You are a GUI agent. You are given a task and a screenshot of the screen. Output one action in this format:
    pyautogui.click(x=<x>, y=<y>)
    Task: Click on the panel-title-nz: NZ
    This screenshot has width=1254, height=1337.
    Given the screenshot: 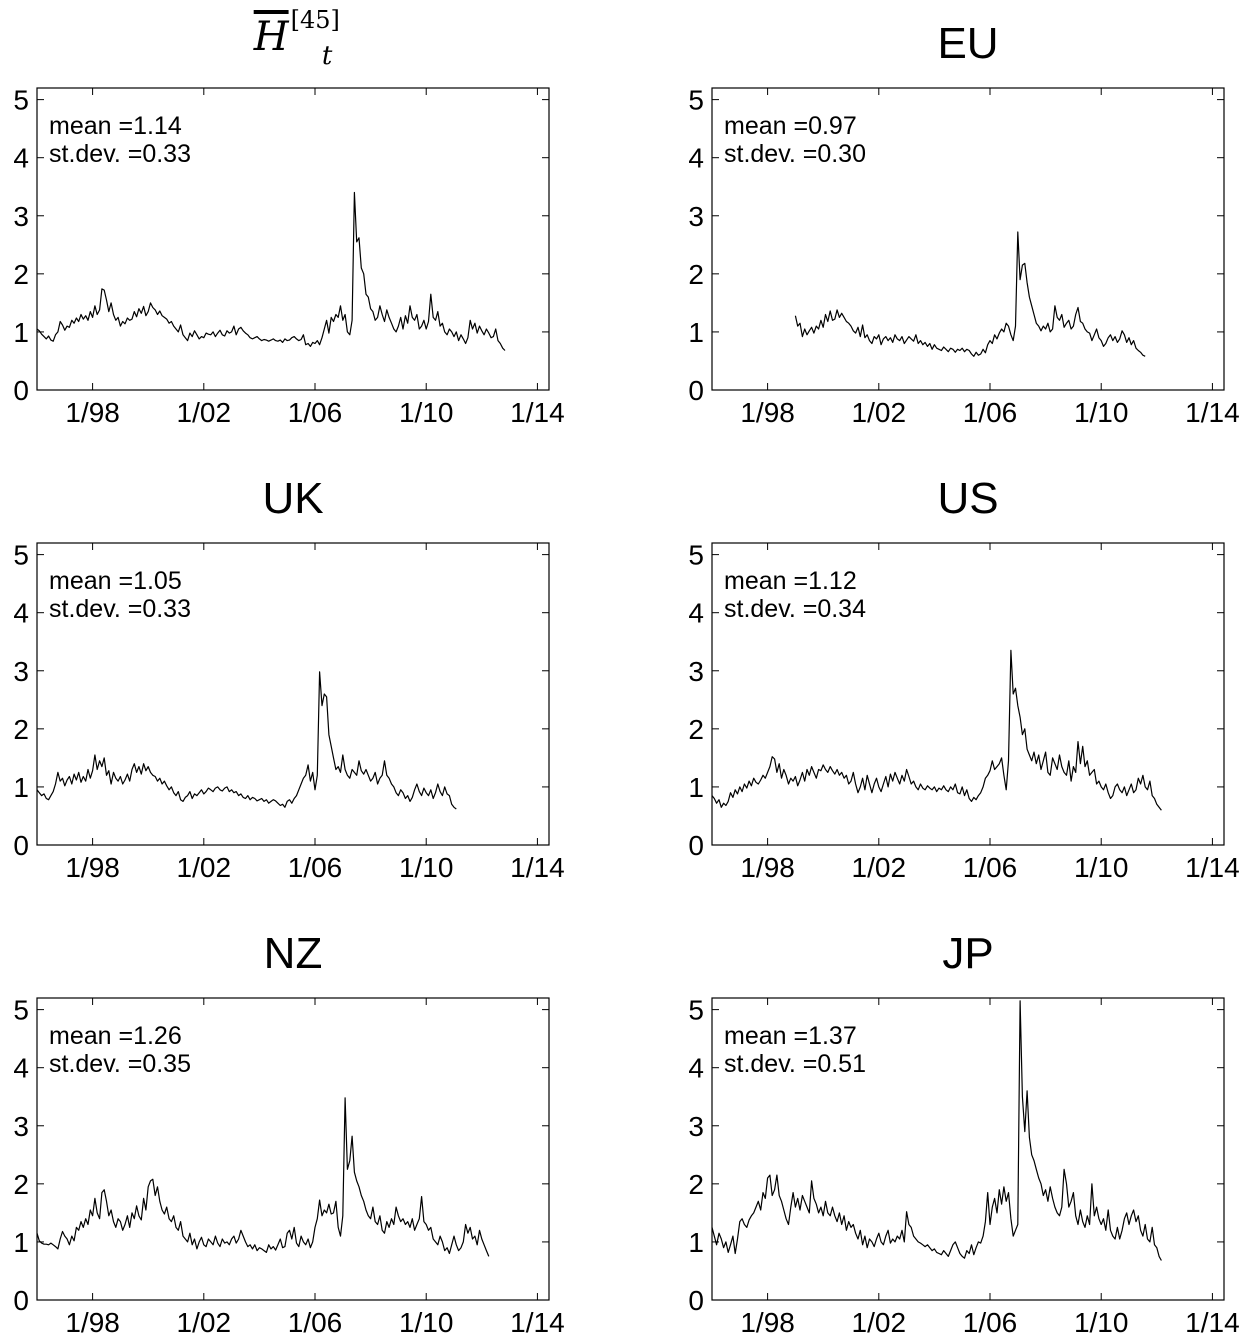 What is the action you would take?
    pyautogui.click(x=293, y=953)
    